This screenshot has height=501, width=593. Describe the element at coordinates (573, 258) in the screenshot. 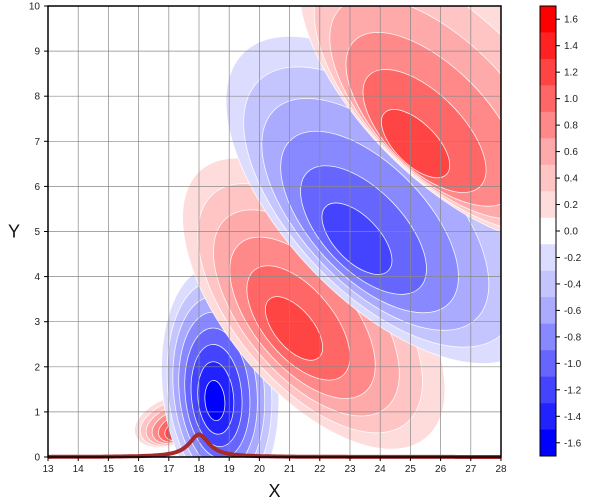

I see `colorbar-label: -0.2` at that location.